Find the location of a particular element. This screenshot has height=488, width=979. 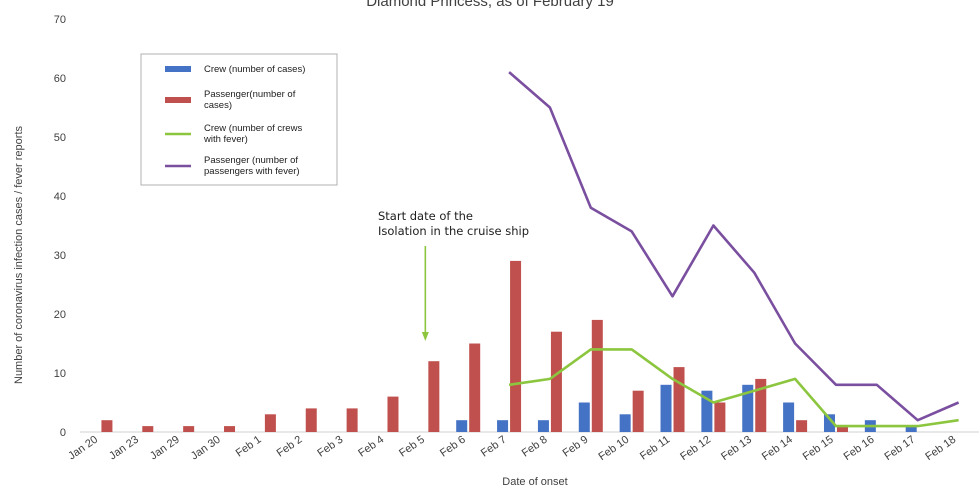

x-tick-label: Feb 12 is located at coordinates (695, 448).